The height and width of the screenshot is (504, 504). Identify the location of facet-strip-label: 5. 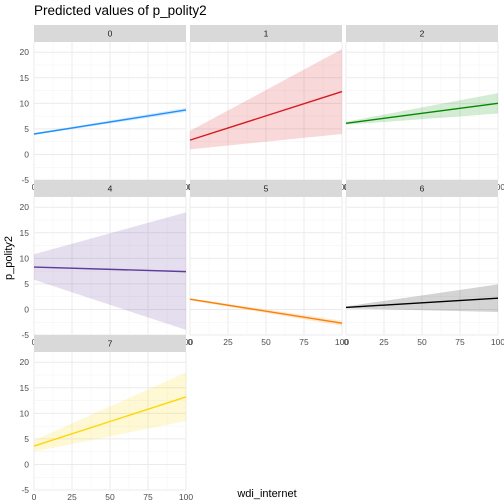
(266, 189).